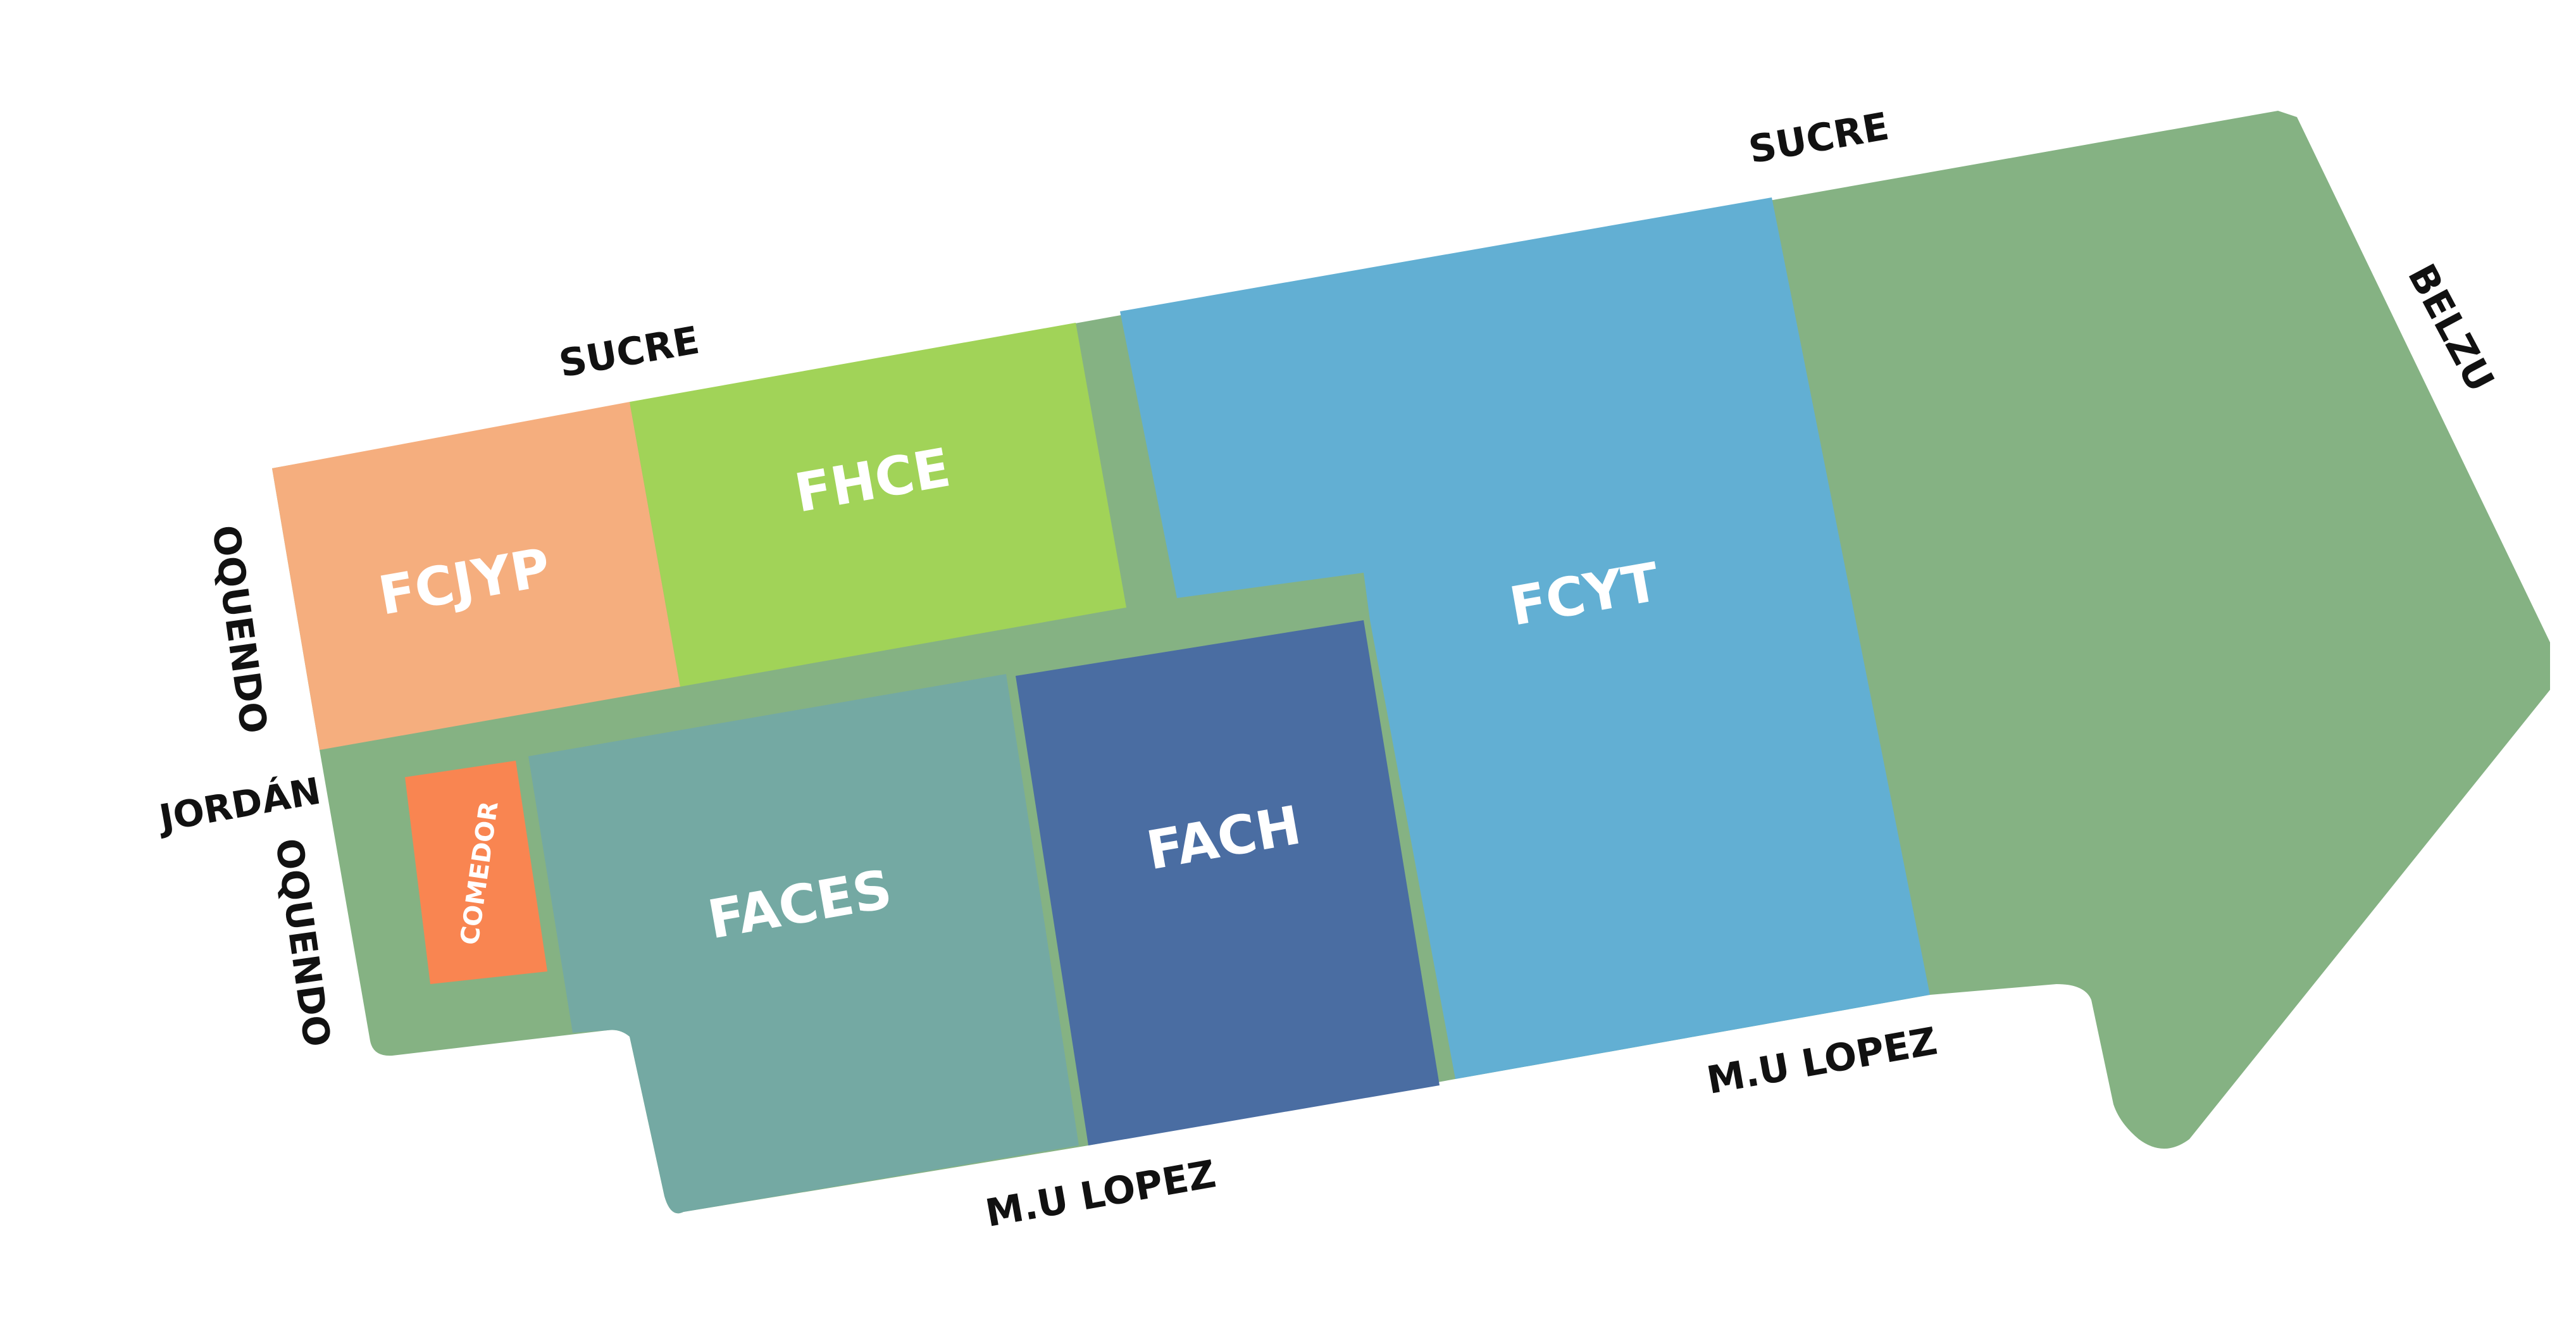 This screenshot has height=1329, width=2576. What do you see at coordinates (240, 630) in the screenshot?
I see `street-label-oquendo-top: OQUENDO` at bounding box center [240, 630].